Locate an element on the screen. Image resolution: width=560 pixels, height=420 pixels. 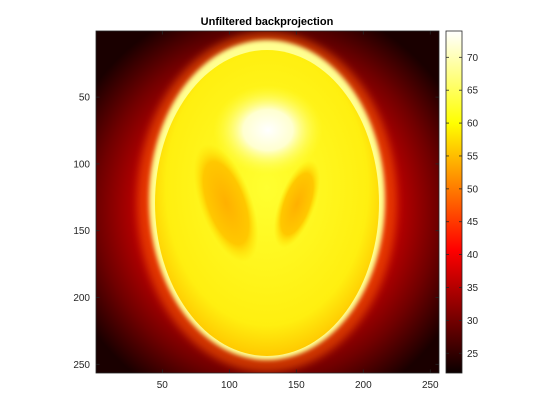
colorbar-tick-label: 25 is located at coordinates (473, 354).